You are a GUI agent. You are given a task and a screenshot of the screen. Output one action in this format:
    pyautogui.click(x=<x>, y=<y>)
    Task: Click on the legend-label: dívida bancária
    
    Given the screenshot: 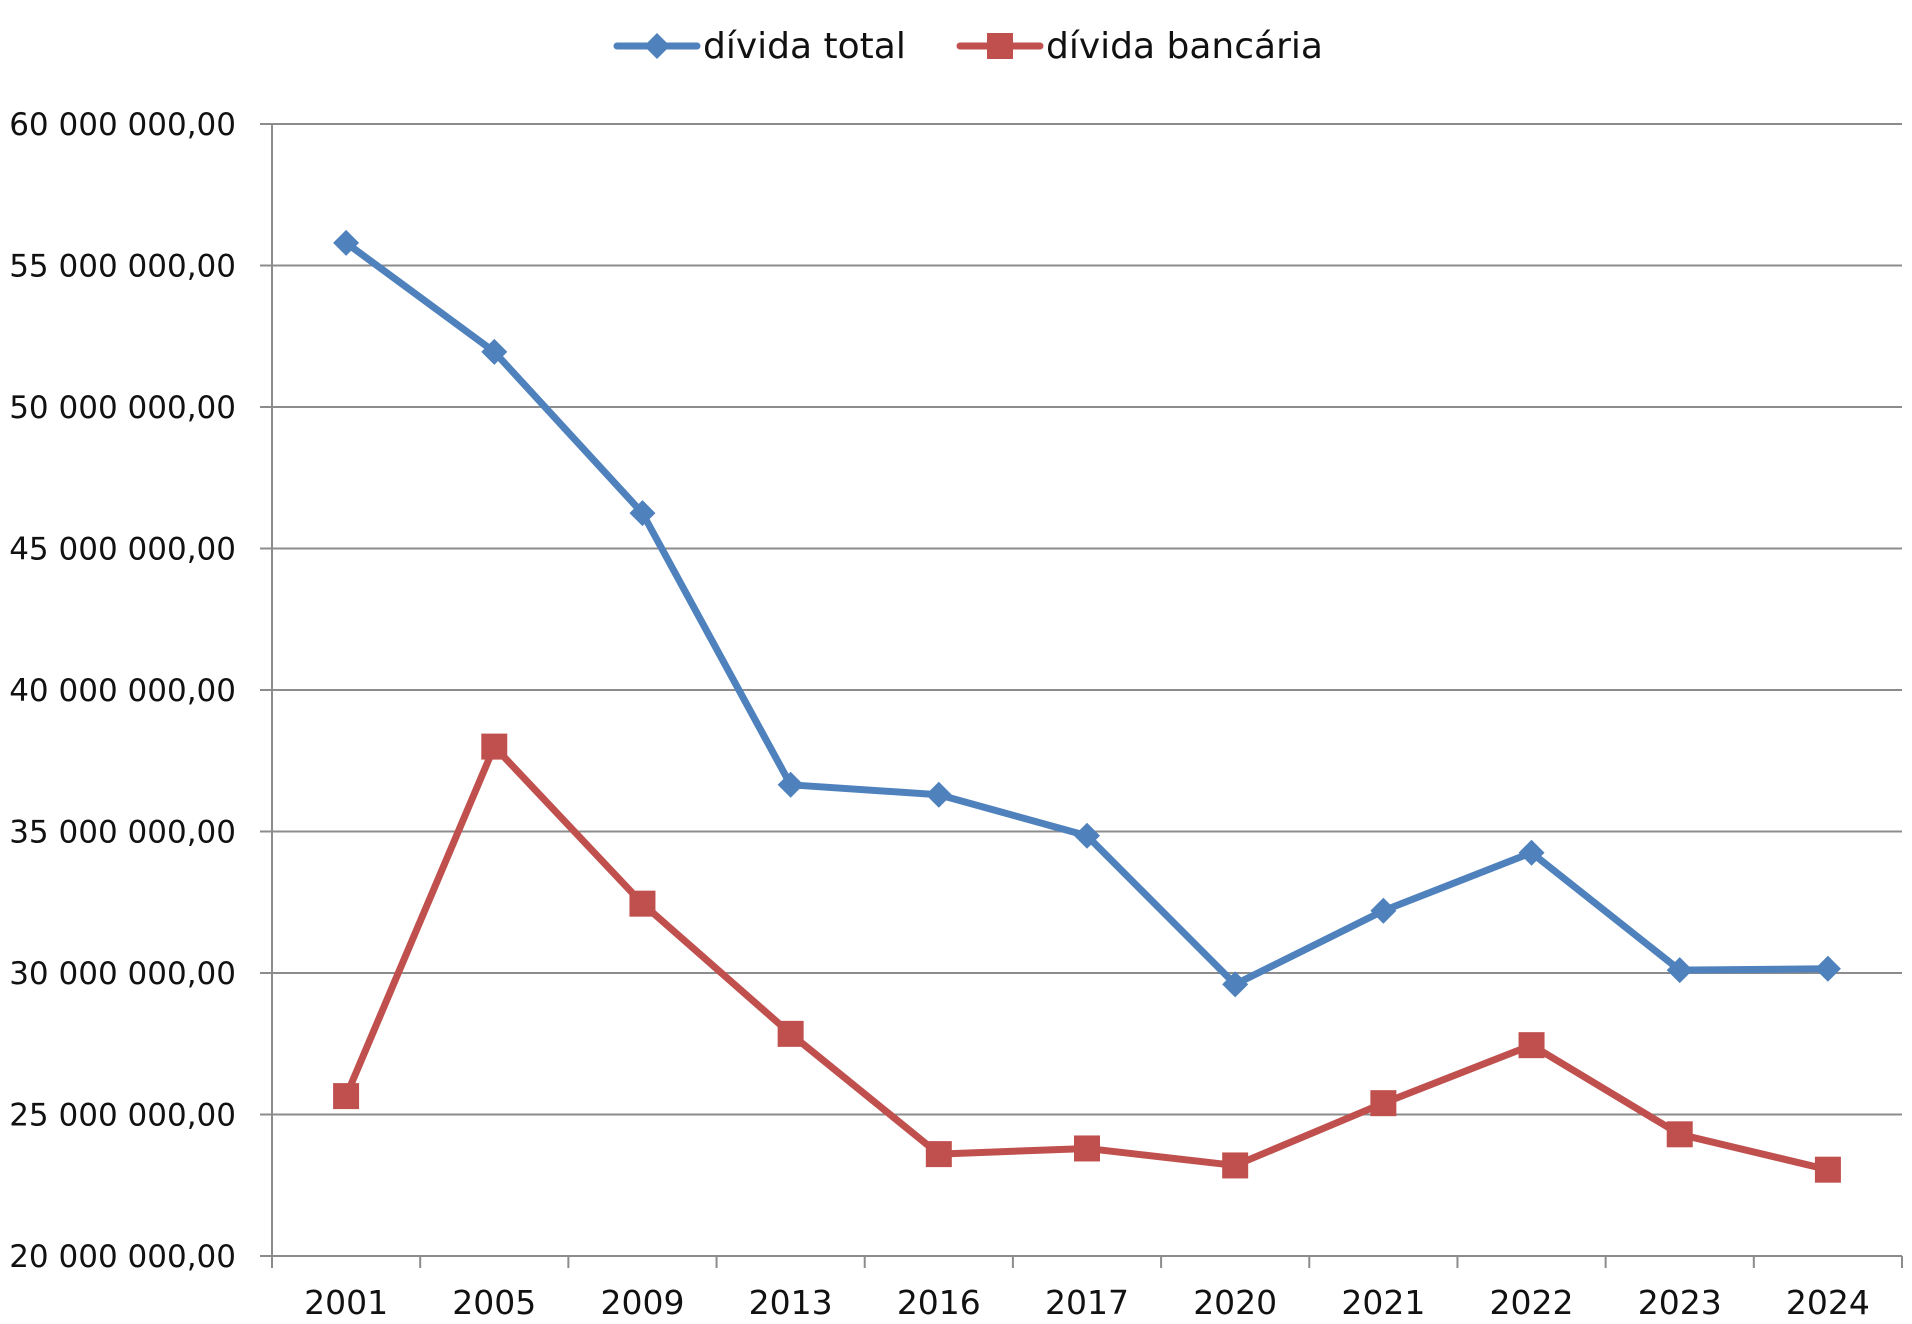 What is the action you would take?
    pyautogui.click(x=1184, y=46)
    